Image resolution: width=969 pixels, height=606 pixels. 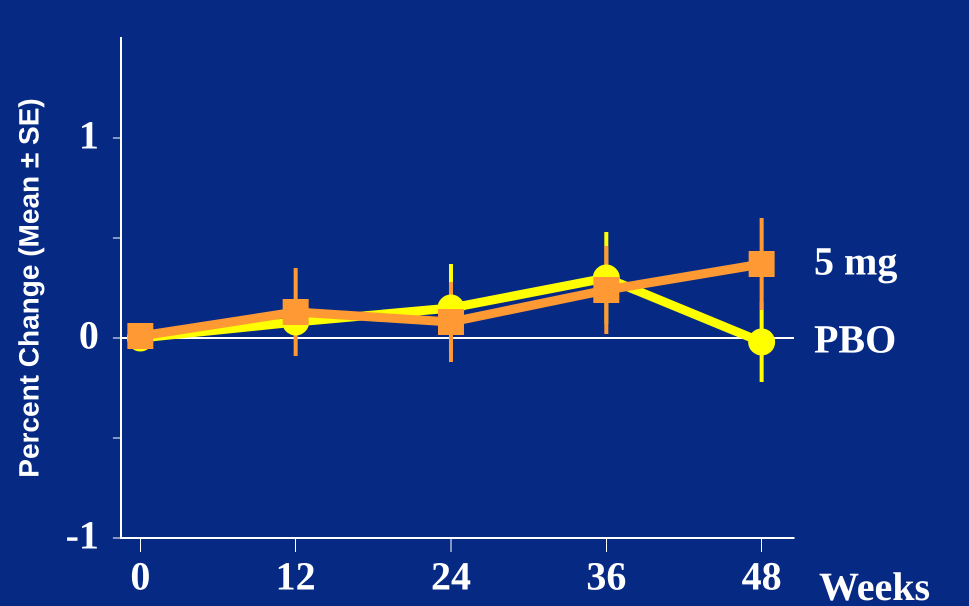 What do you see at coordinates (606, 575) in the screenshot?
I see `x-tick-label: 36` at bounding box center [606, 575].